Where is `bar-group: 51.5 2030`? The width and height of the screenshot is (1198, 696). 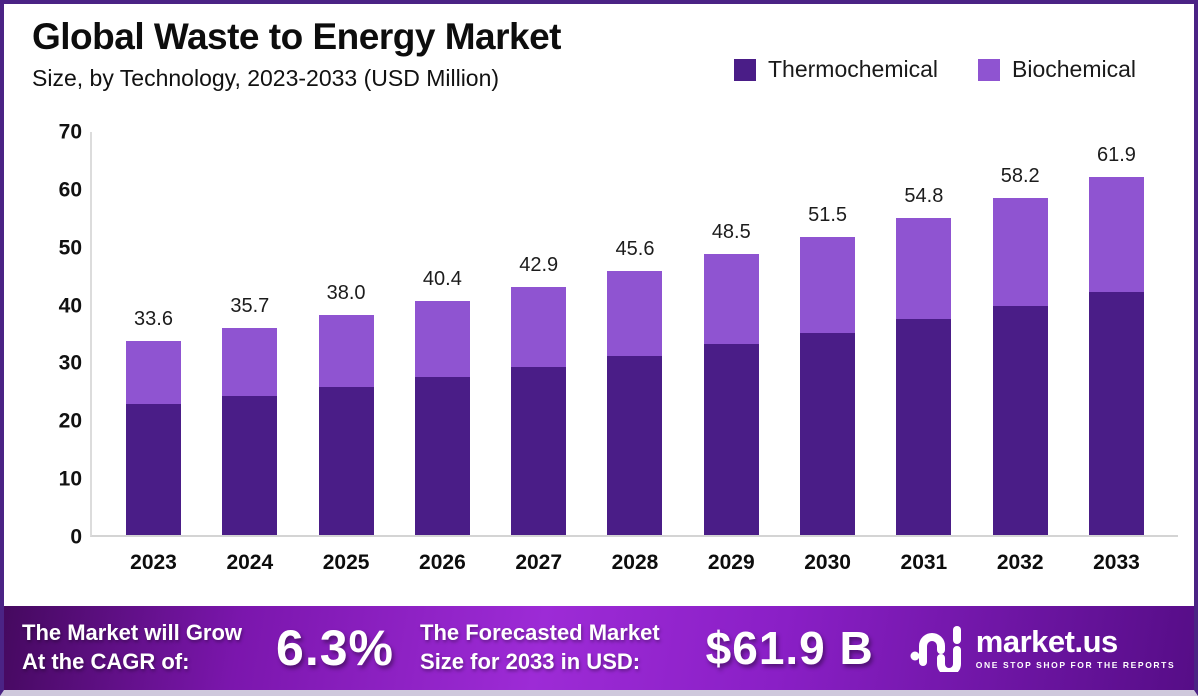 bar-group: 51.5 2030 is located at coordinates (828, 389).